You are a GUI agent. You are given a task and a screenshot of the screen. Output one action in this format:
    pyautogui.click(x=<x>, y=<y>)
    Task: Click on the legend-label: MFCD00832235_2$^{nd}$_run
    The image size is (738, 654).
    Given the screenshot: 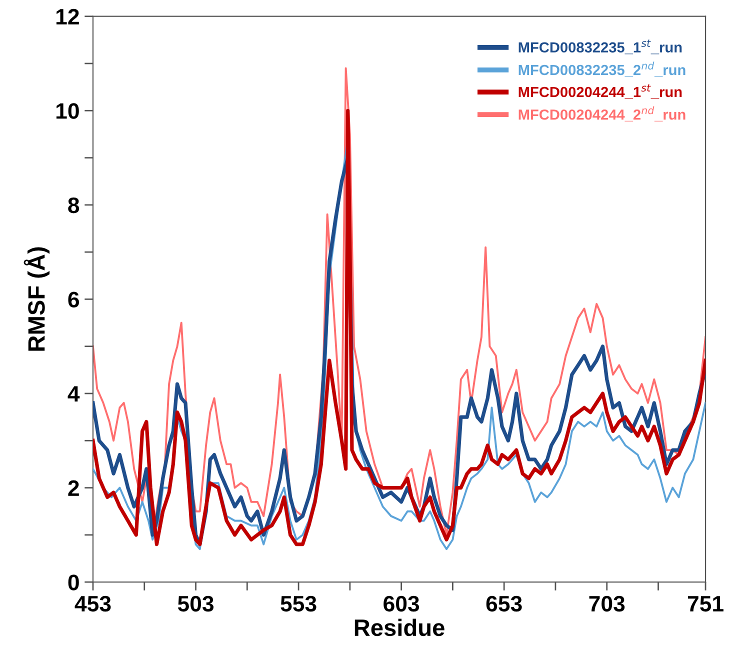 What is the action you would take?
    pyautogui.click(x=602, y=69)
    